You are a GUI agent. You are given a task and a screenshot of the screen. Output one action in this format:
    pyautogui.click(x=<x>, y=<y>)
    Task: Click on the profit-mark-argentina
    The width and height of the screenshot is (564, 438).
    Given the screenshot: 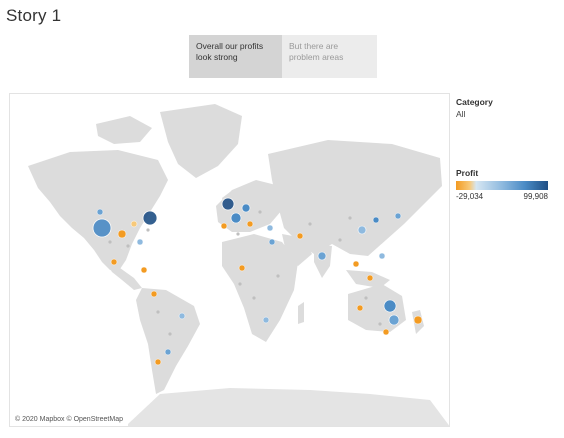 What is the action you would take?
    pyautogui.click(x=168, y=352)
    